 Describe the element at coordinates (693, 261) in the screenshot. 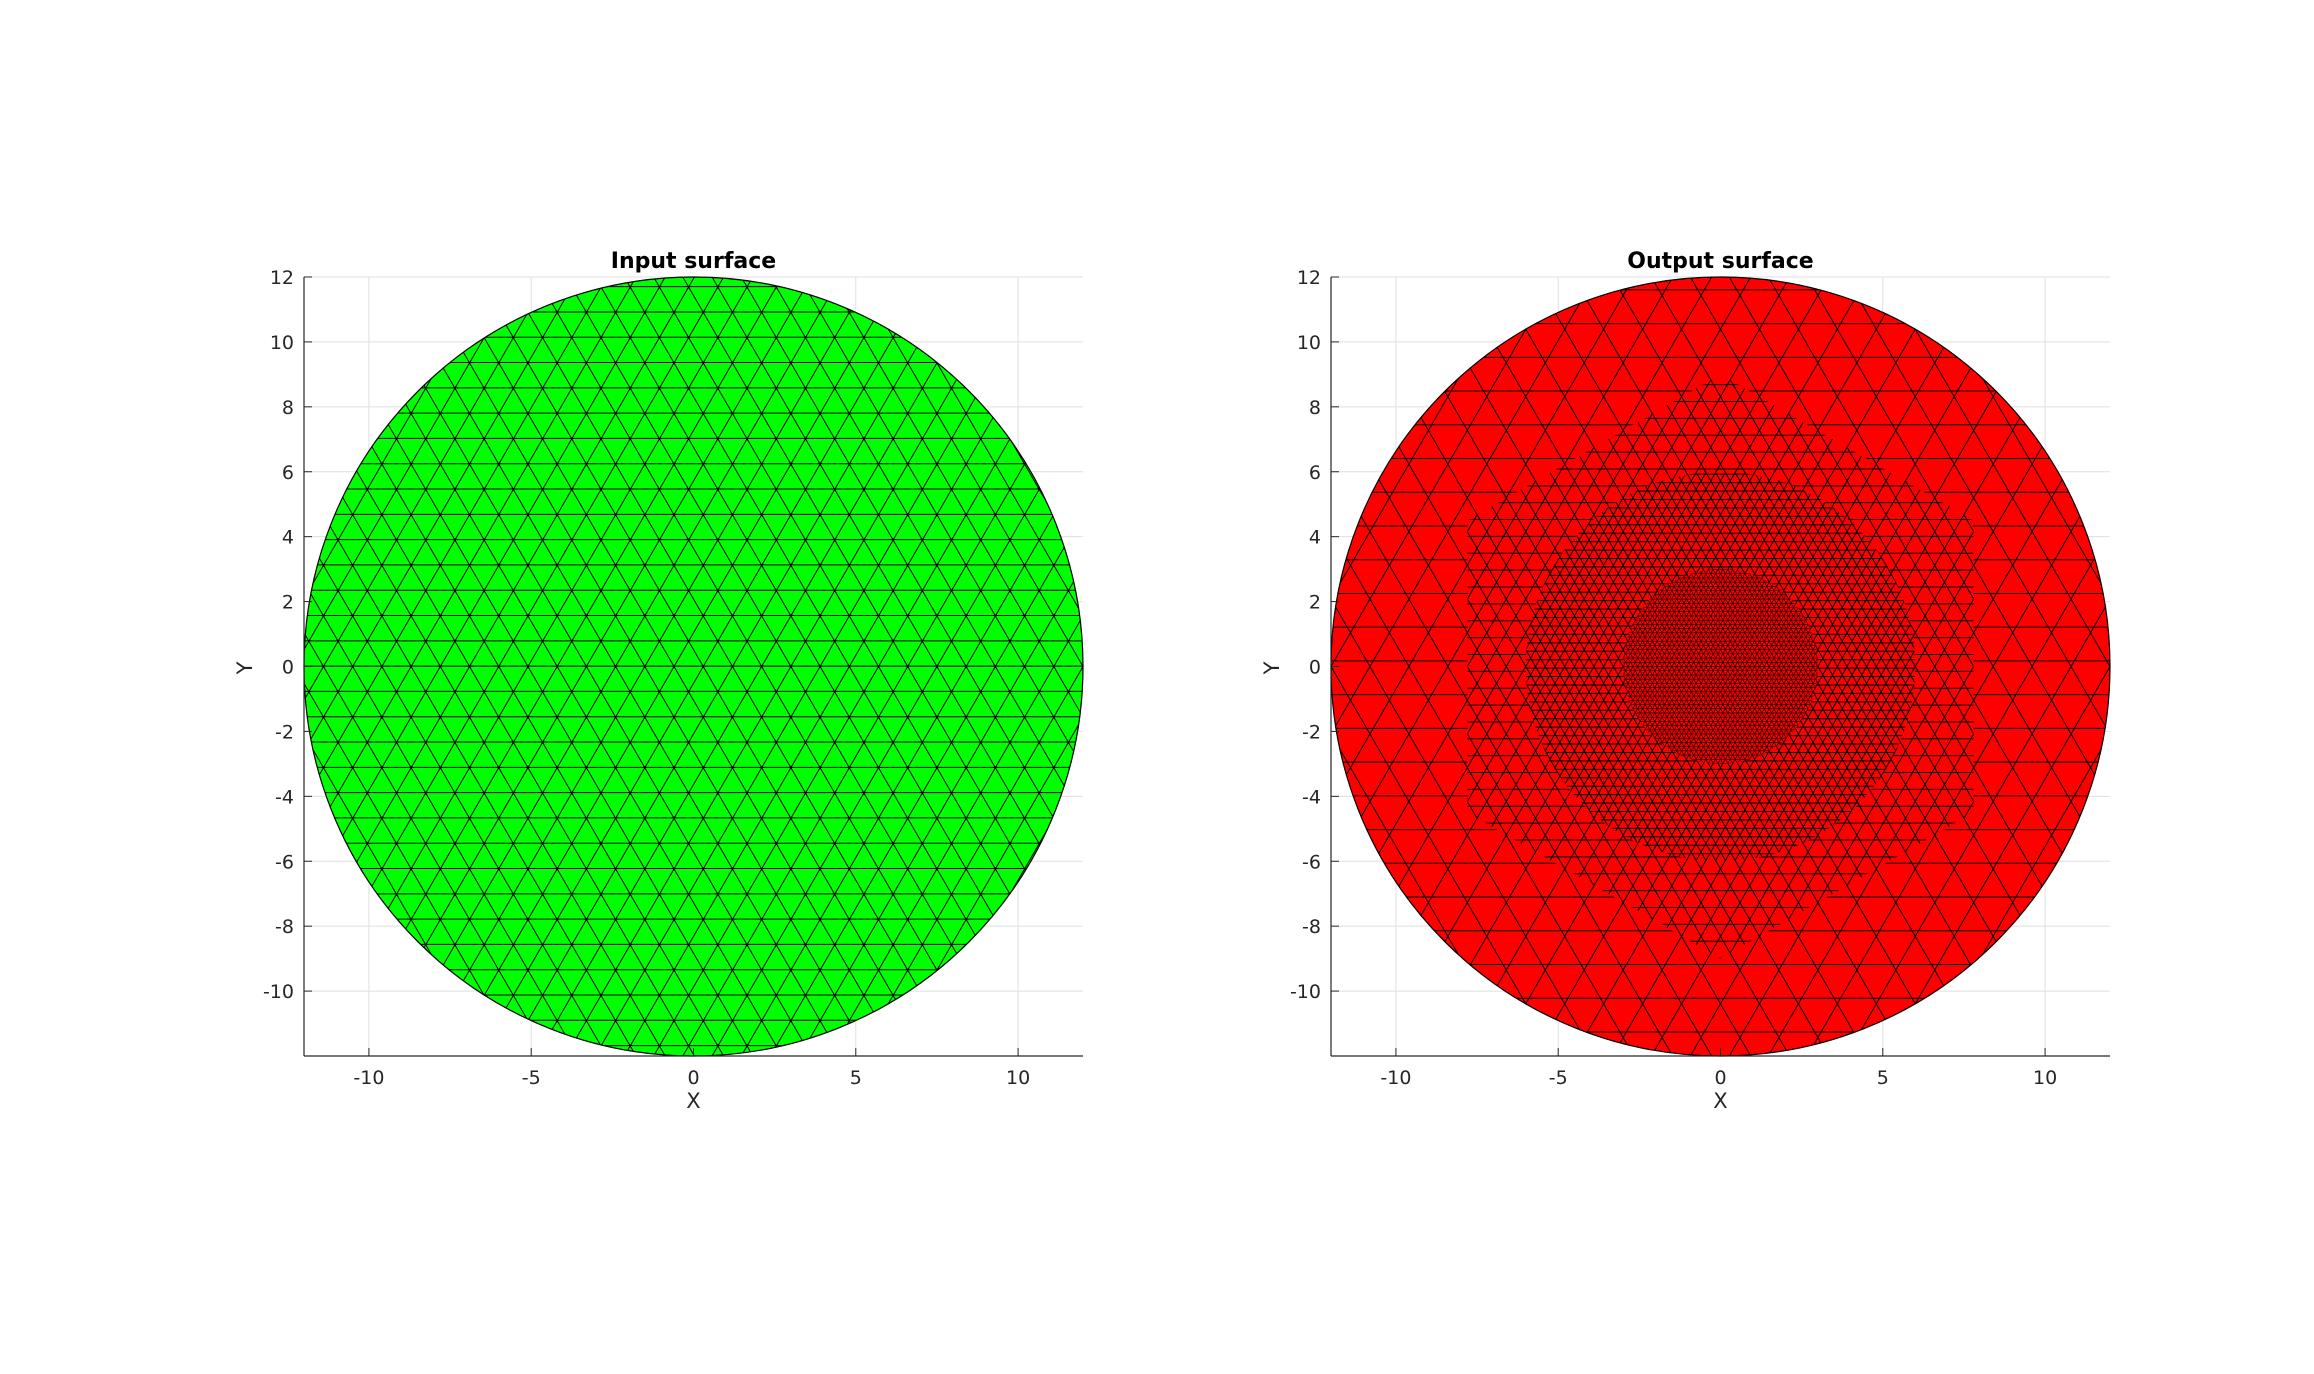

I see `chart-title: Input surface` at that location.